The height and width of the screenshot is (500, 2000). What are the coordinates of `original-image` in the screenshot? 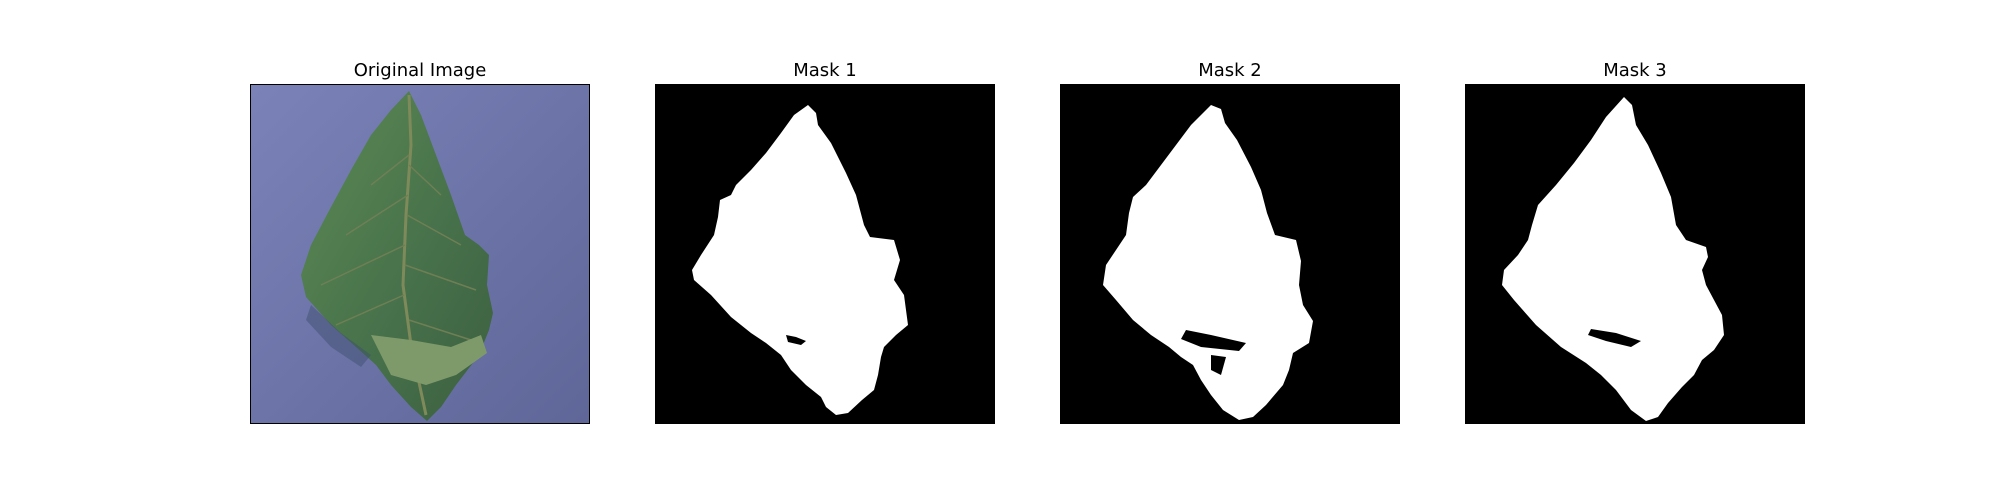 It's located at (420, 254).